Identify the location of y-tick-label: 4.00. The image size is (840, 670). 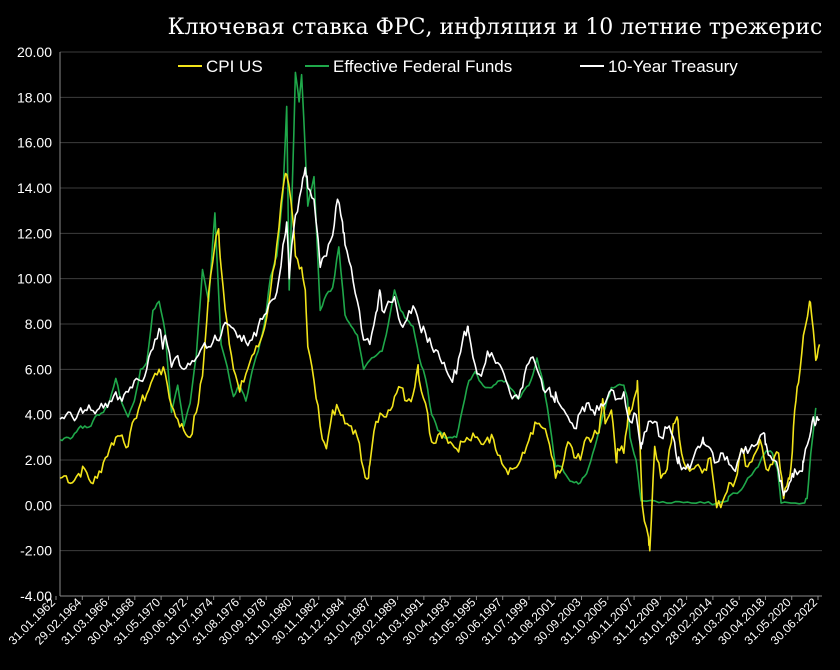
(38, 415).